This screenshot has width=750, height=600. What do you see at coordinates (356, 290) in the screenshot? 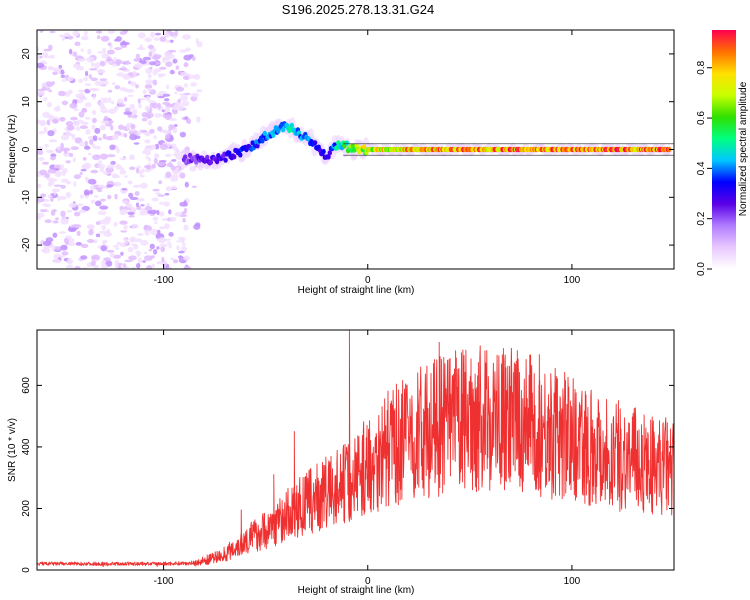
I see `spectrogram-xlabel: Height of straight line (km)` at bounding box center [356, 290].